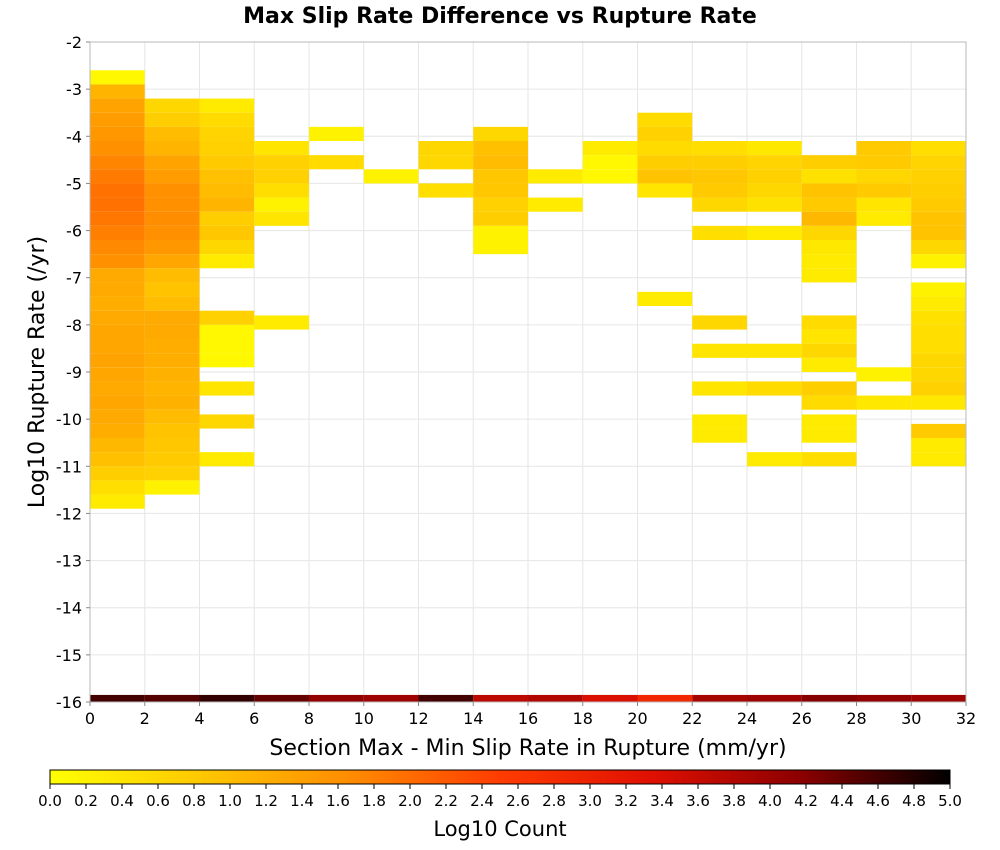  Describe the element at coordinates (692, 718) in the screenshot. I see `x-tick-label: 22` at that location.